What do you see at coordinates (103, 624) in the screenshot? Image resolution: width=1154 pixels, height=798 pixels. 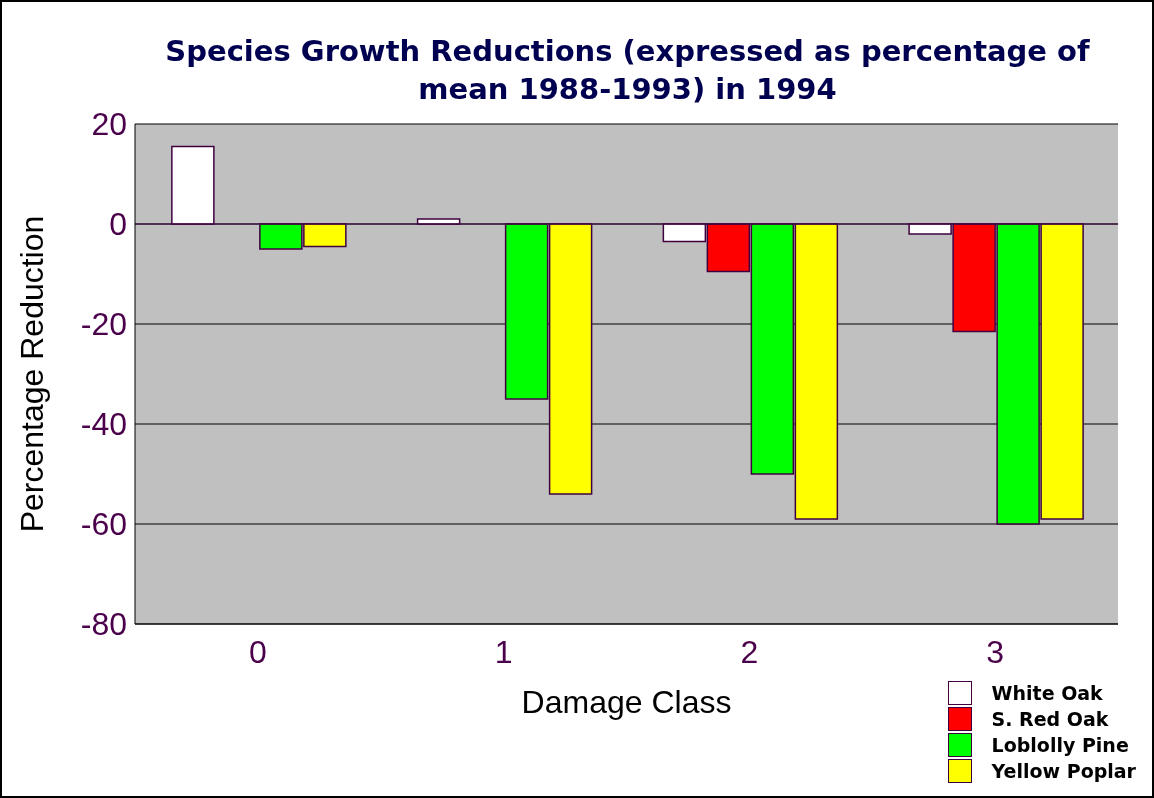 I see `y-tick-label: -80` at bounding box center [103, 624].